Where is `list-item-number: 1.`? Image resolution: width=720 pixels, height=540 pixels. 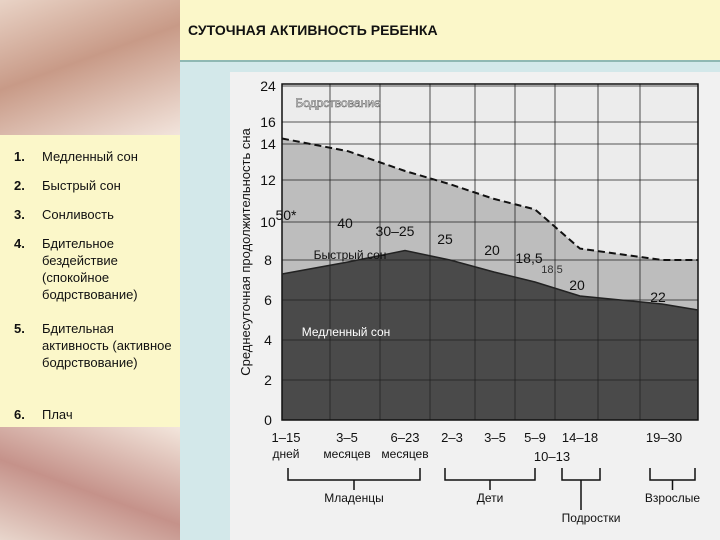 list-item-number: 1. is located at coordinates (19, 156).